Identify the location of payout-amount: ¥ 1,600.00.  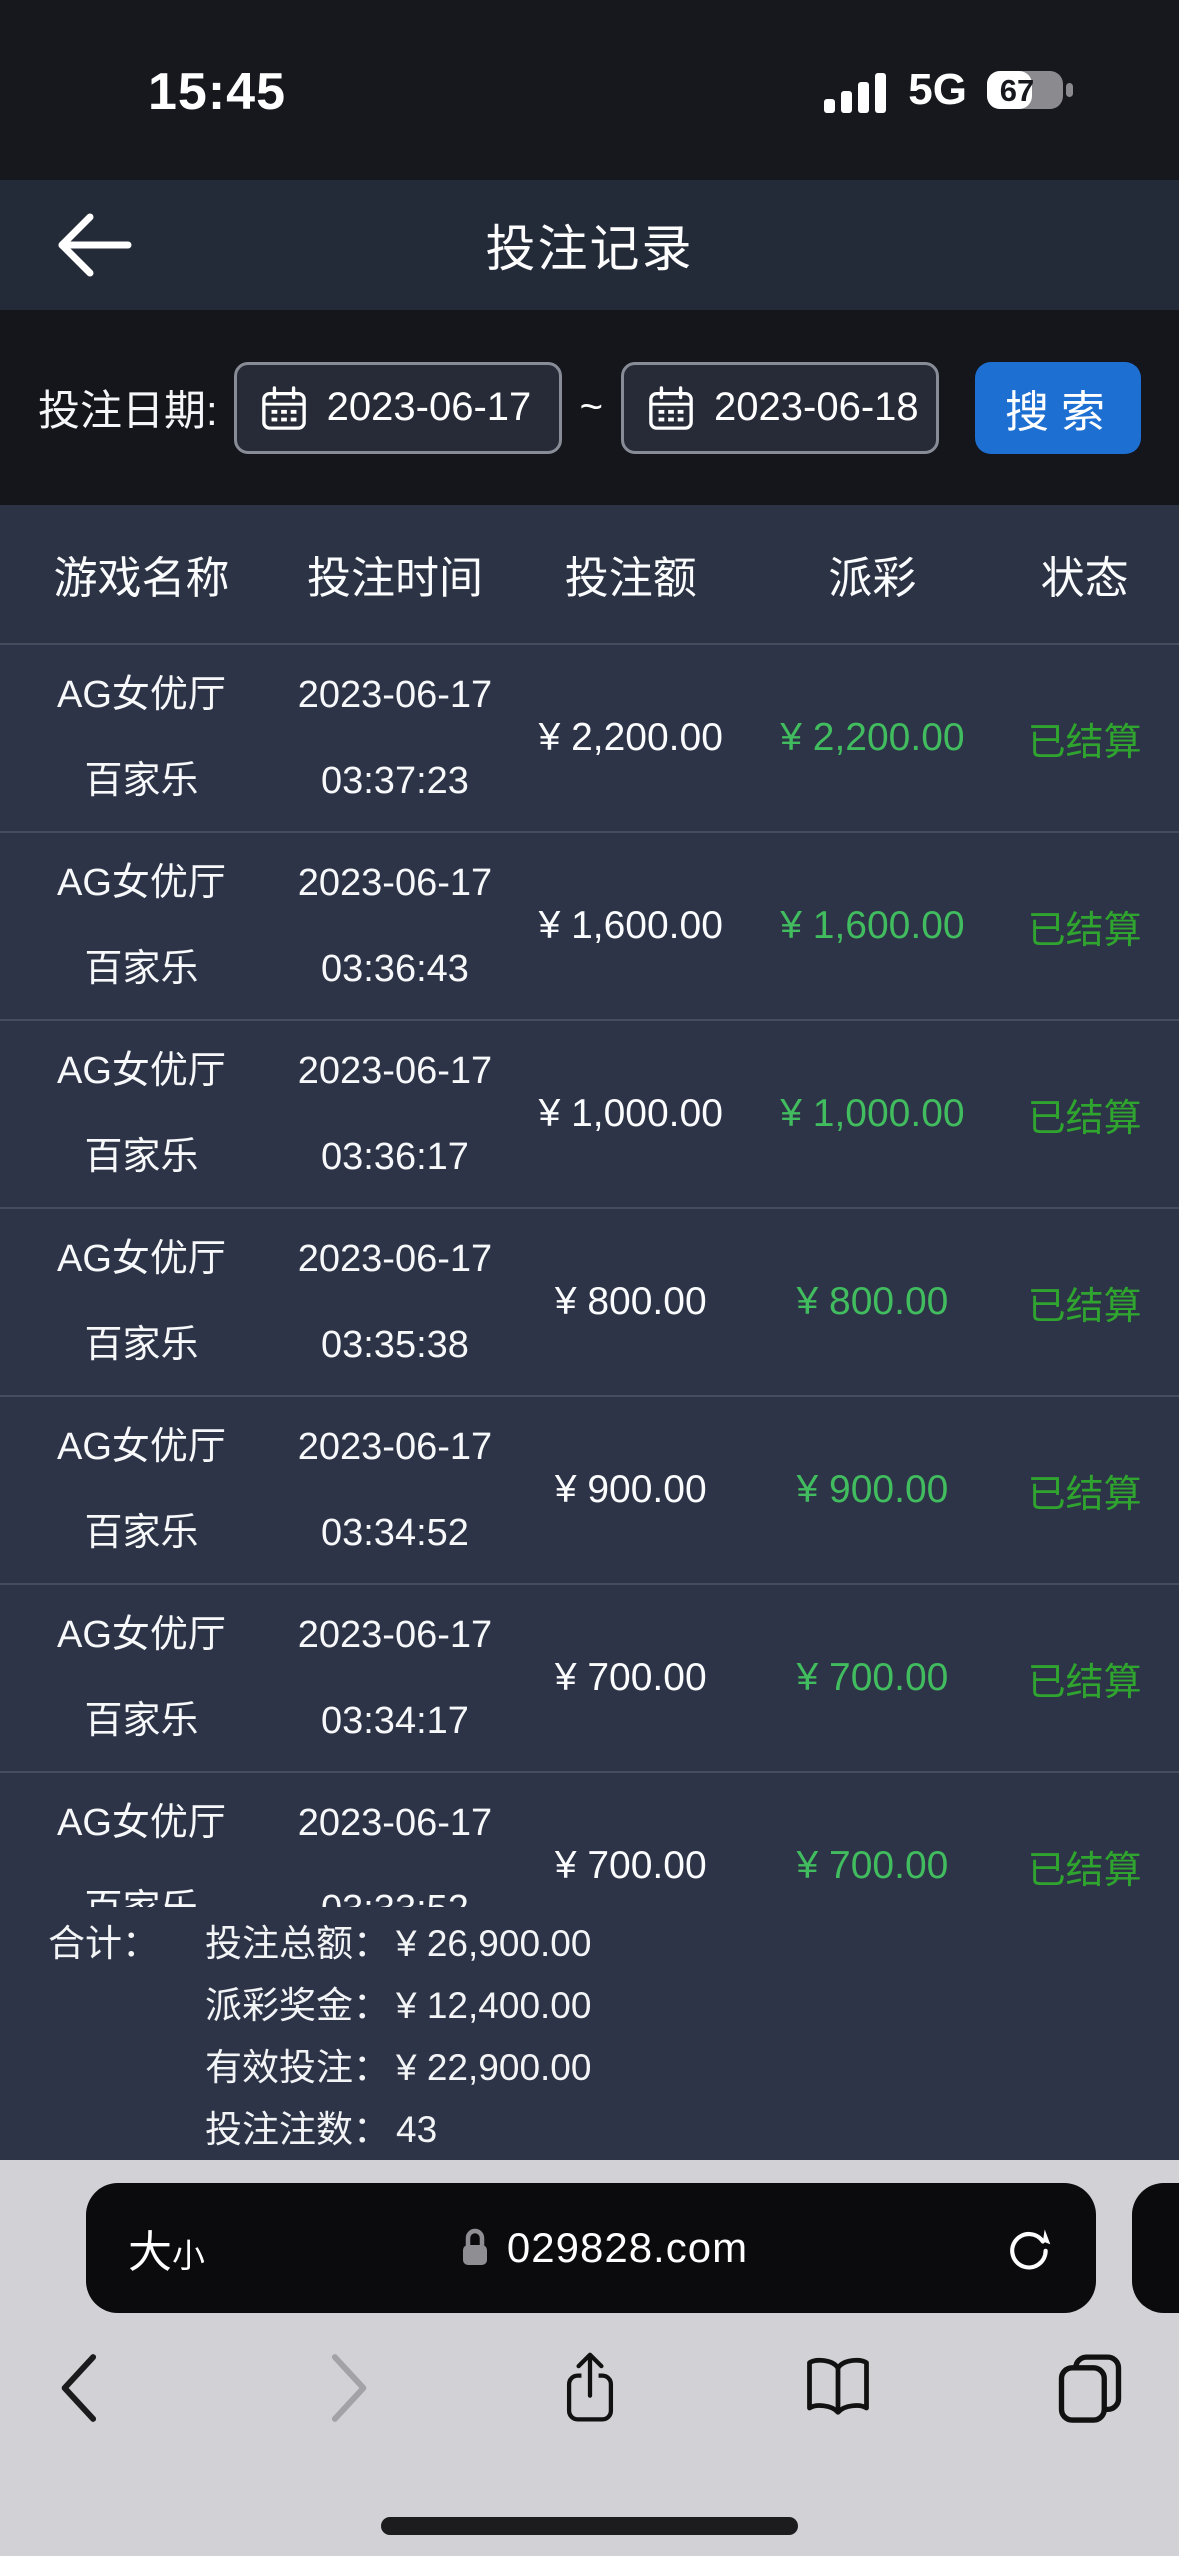
(872, 925).